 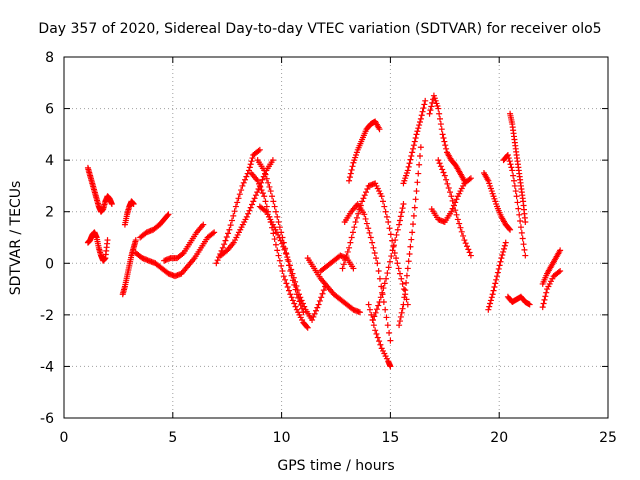 I want to click on series-arc7, so click(x=184, y=242).